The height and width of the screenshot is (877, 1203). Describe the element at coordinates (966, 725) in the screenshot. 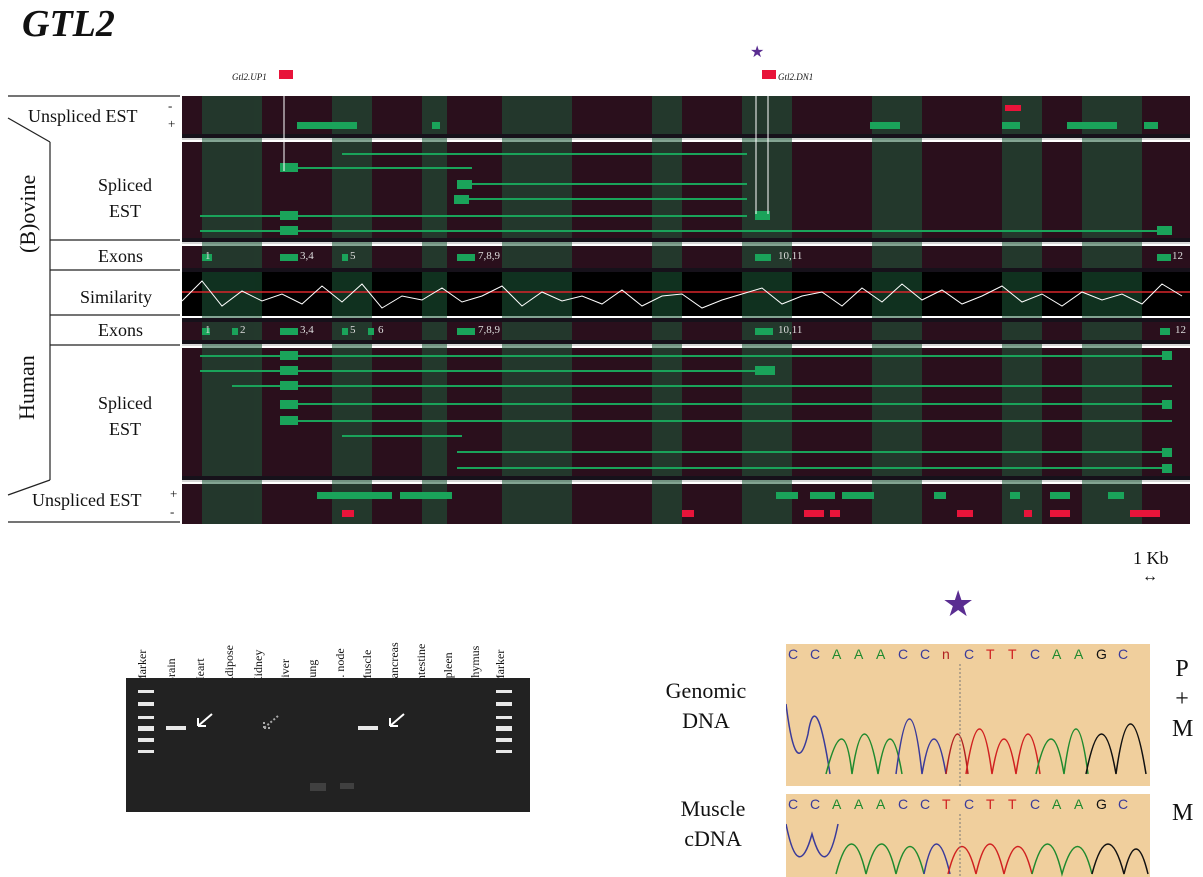

I see `genomic-trace` at that location.